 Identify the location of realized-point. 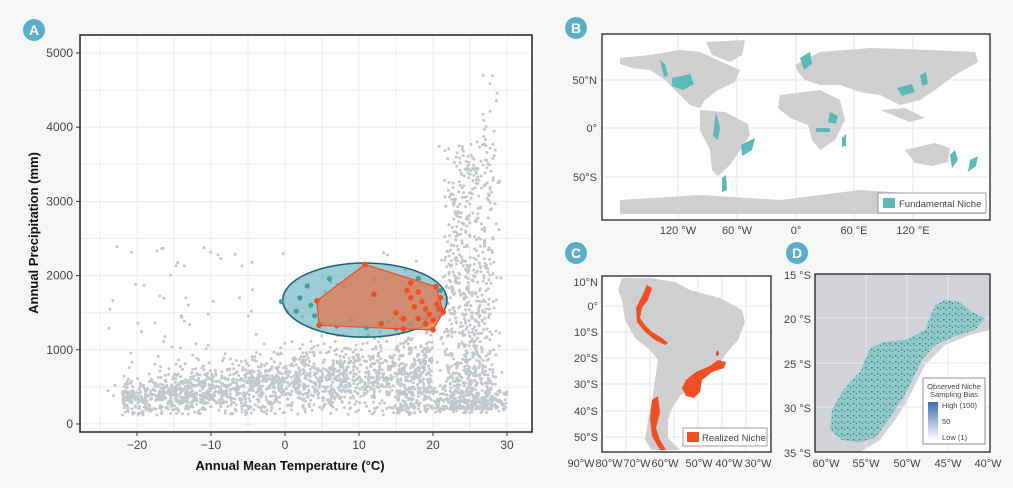
(425, 324).